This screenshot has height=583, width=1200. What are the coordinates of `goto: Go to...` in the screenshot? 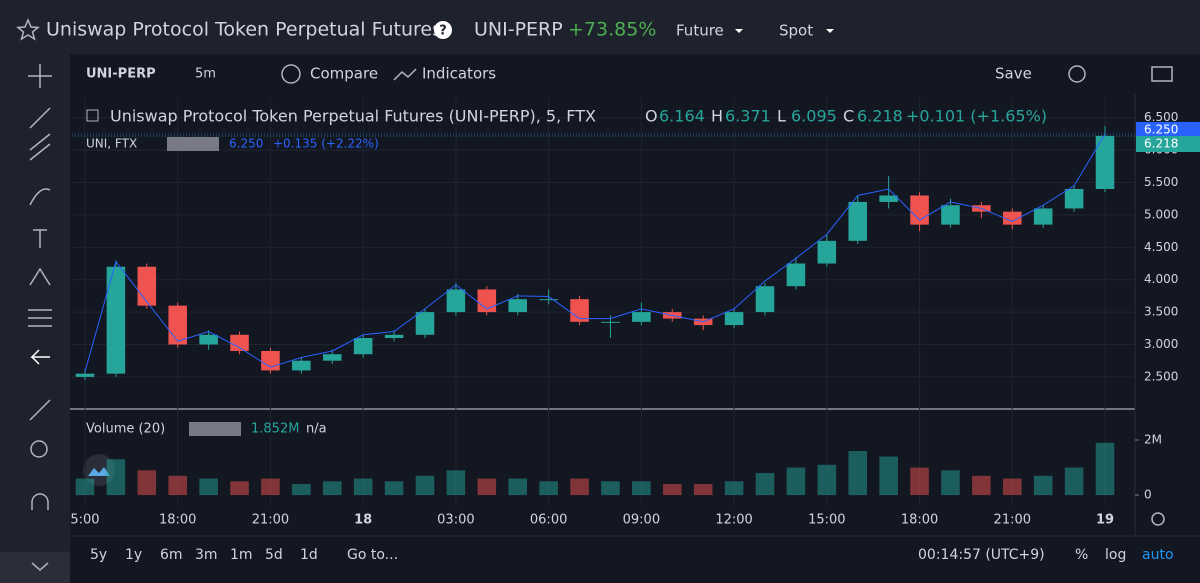 It's located at (372, 555).